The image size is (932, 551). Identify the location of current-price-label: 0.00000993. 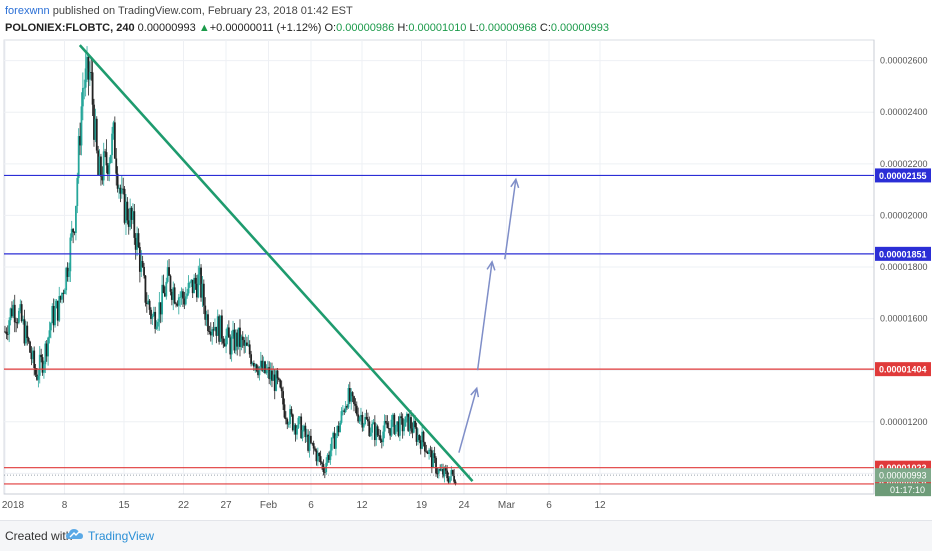
(903, 476).